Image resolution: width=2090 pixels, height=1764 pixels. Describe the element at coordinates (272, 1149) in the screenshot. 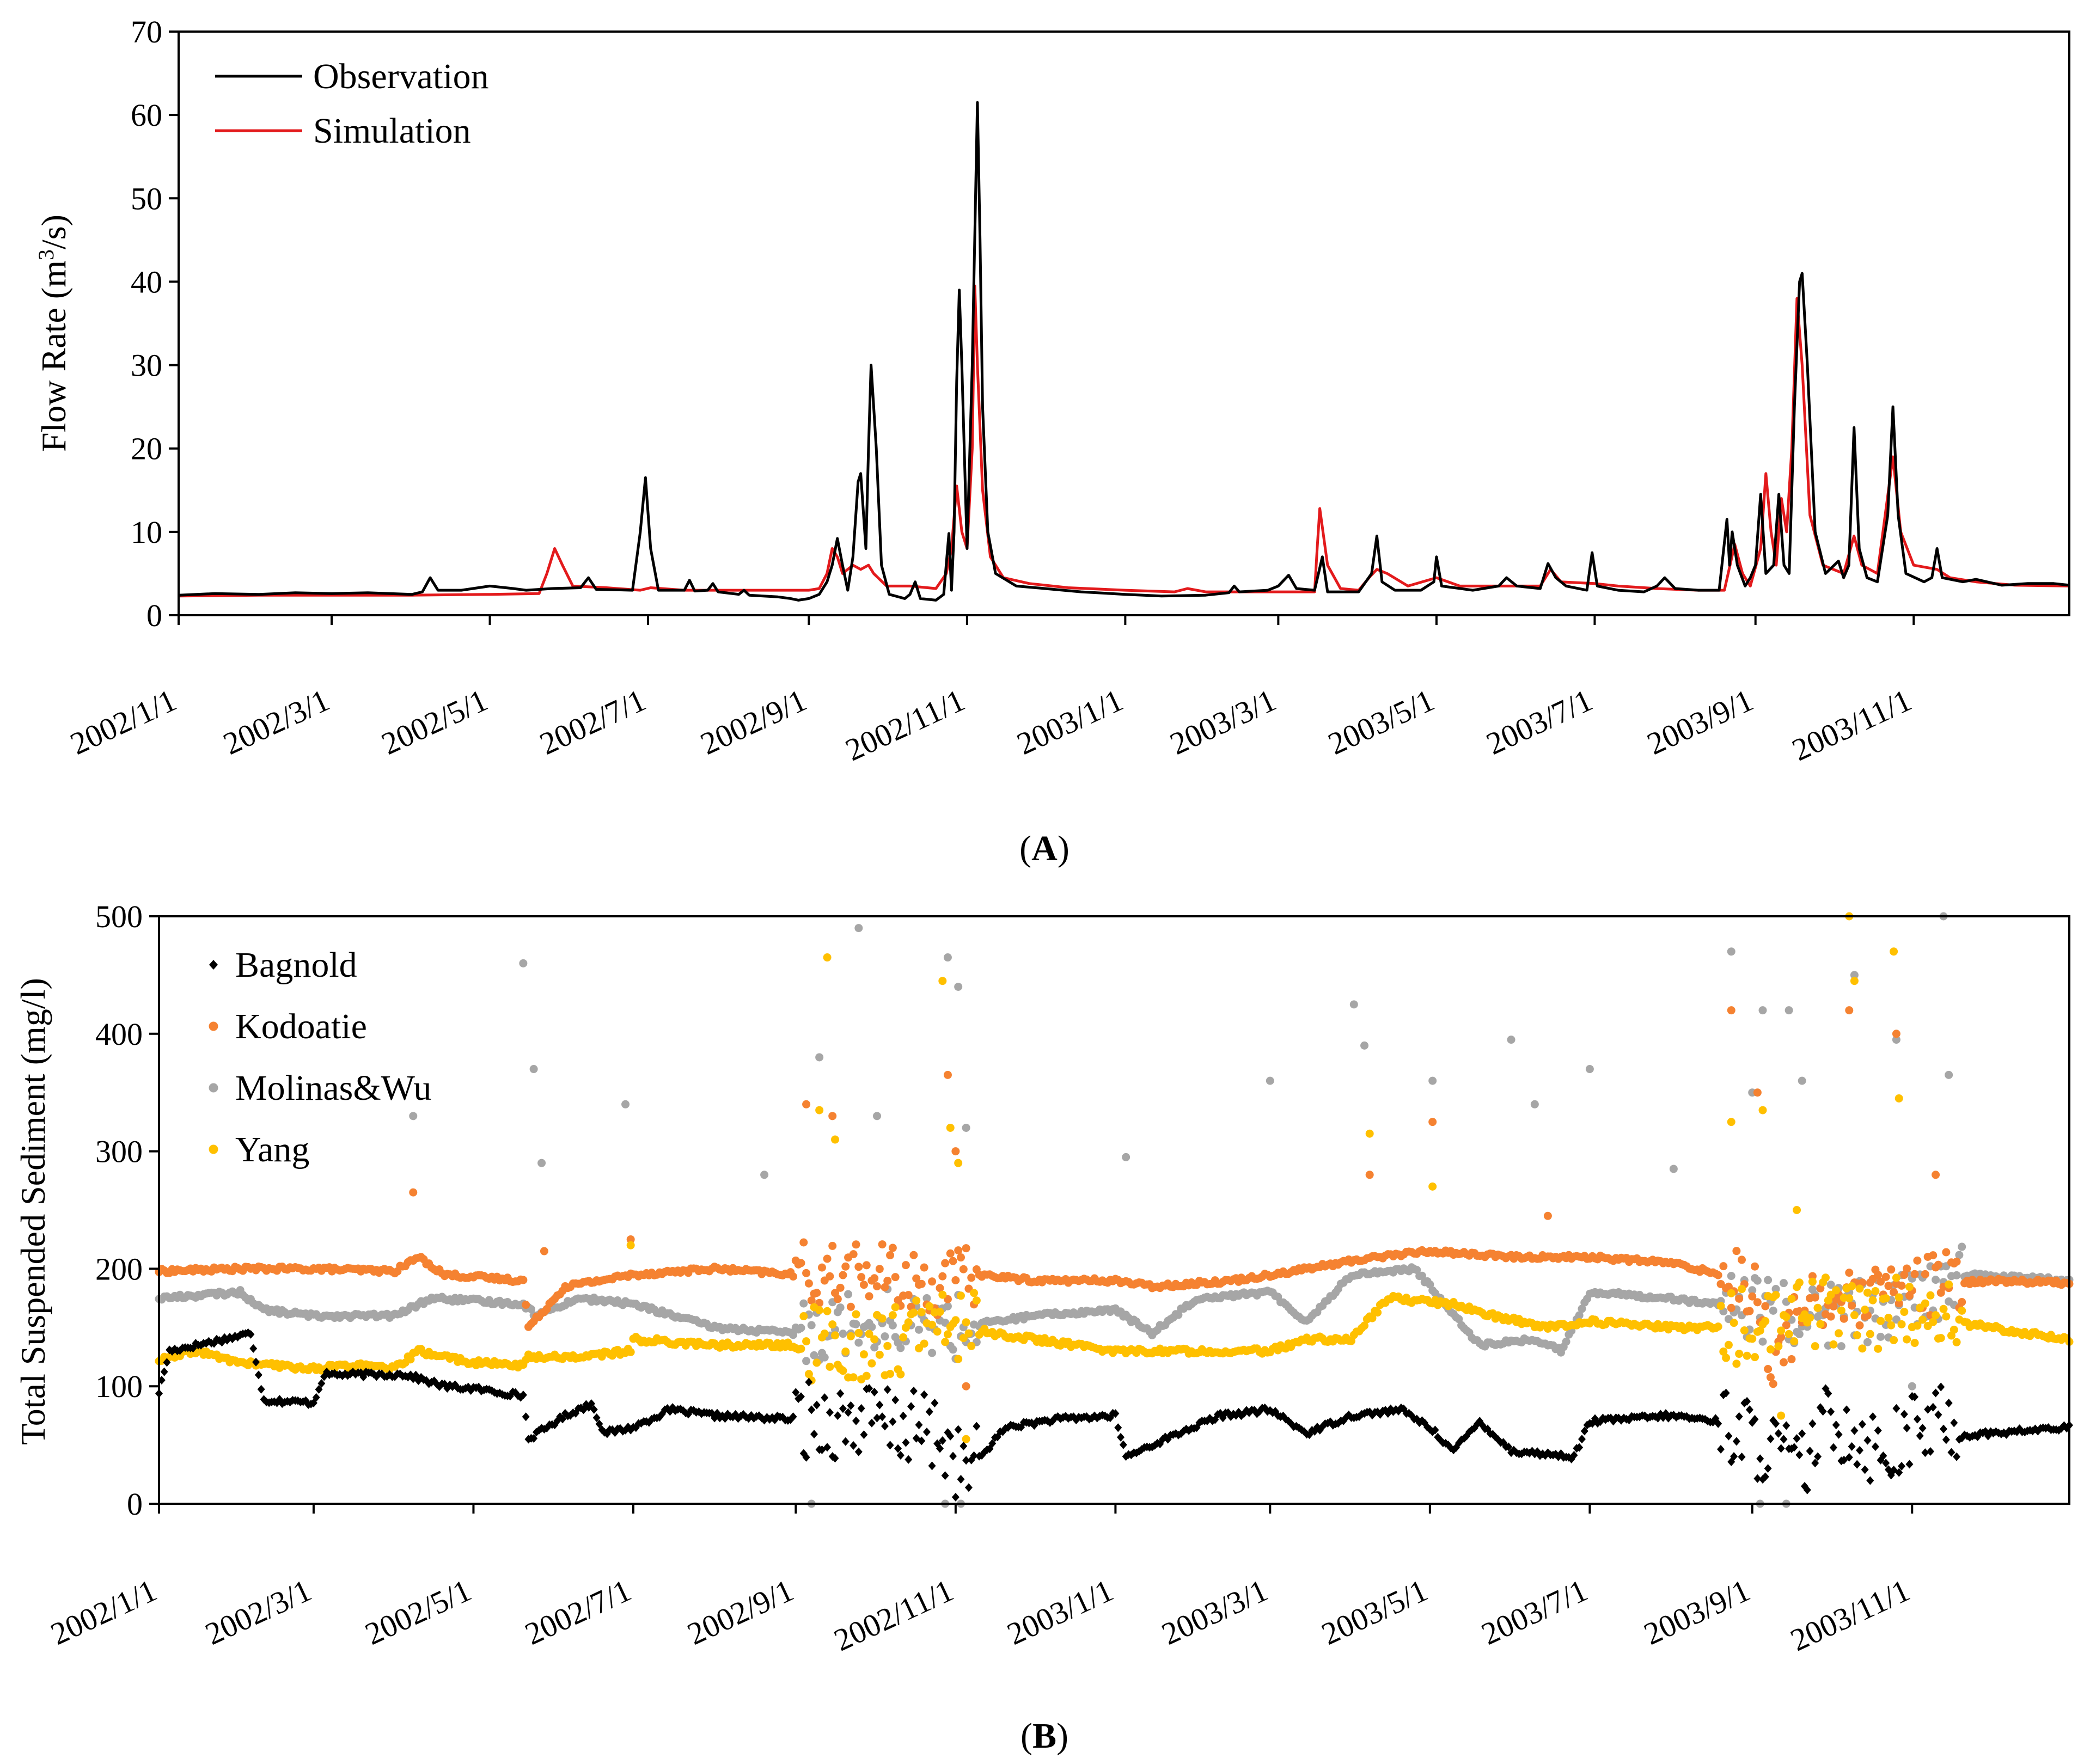

I see `legend-label: Yang` at that location.